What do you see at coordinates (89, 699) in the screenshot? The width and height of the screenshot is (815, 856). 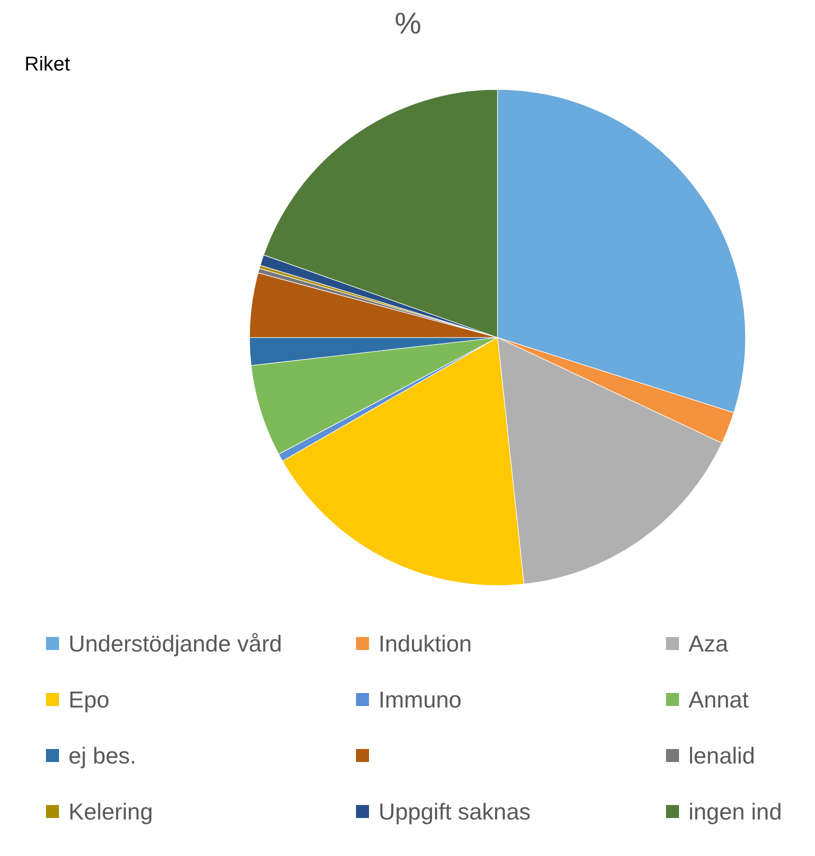 I see `legend-label: Epo` at bounding box center [89, 699].